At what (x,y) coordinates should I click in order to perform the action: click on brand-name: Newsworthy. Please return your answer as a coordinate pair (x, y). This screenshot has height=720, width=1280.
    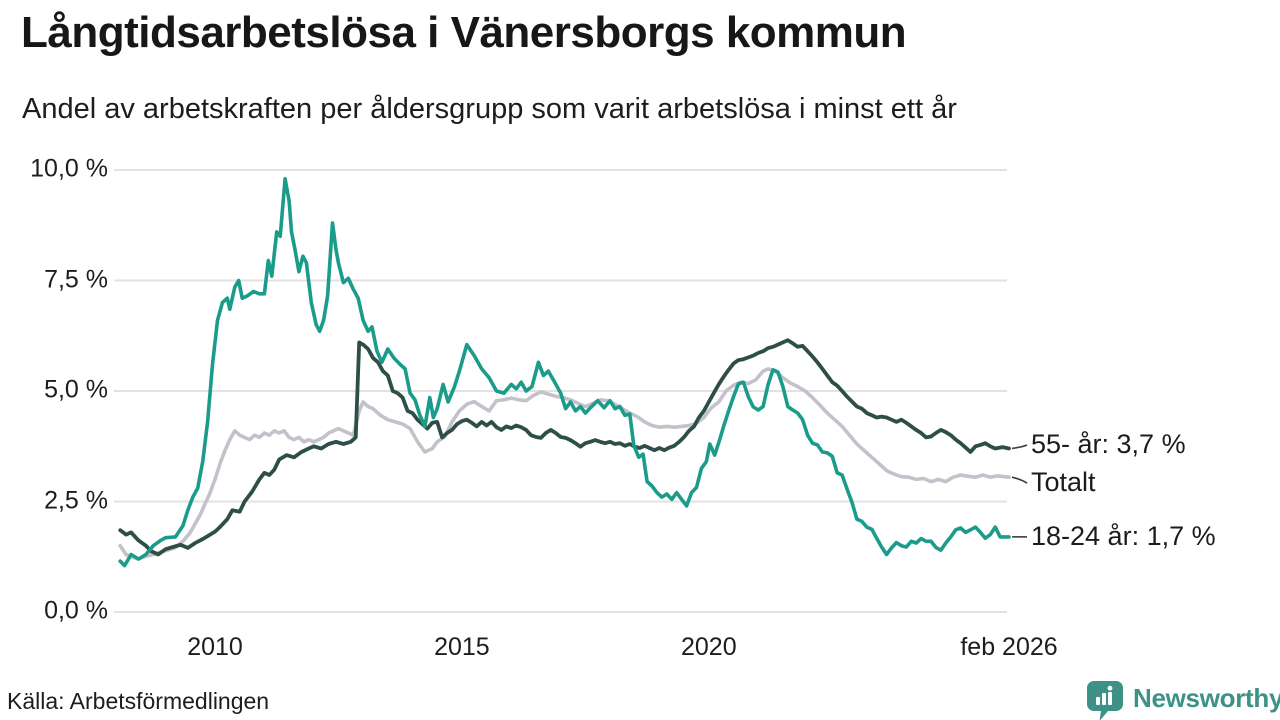
    Looking at the image, I should click on (1206, 698).